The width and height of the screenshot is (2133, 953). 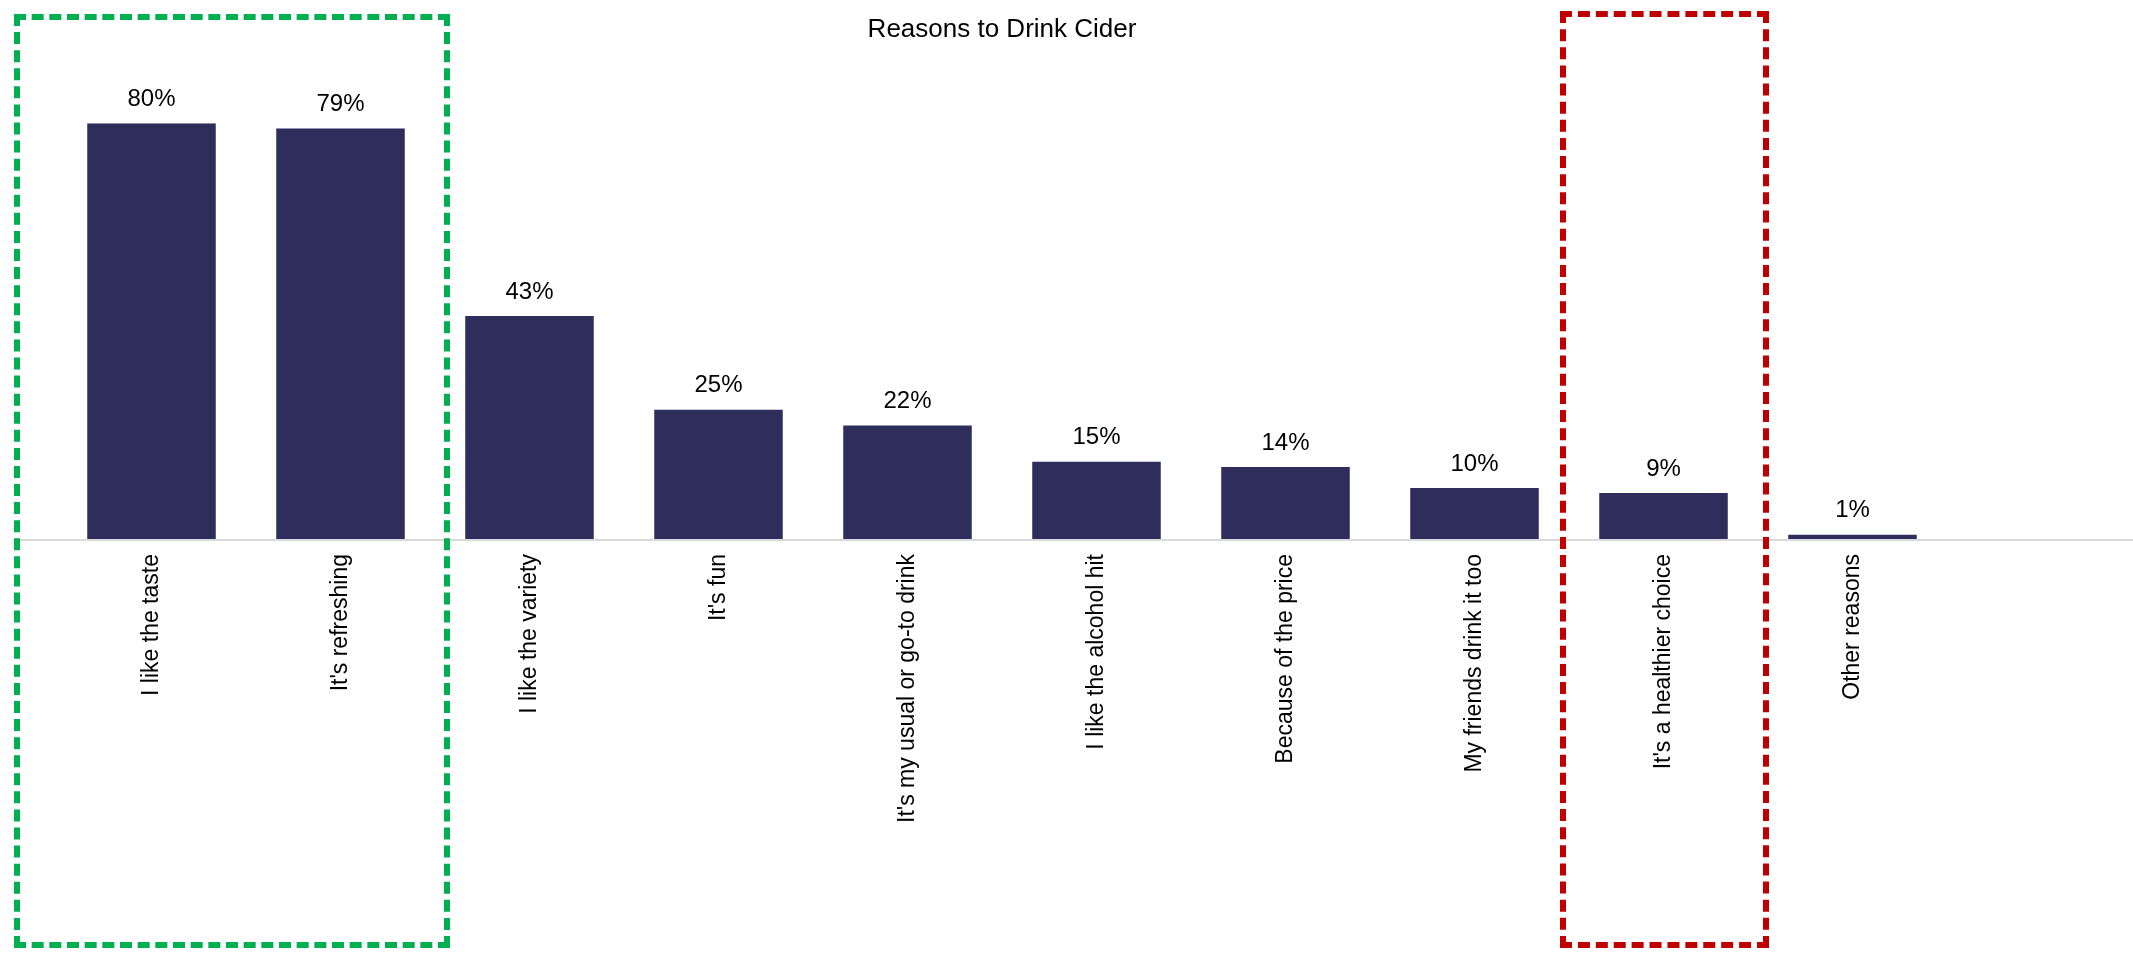 What do you see at coordinates (716, 588) in the screenshot?
I see `x-tick-label: It's fun` at bounding box center [716, 588].